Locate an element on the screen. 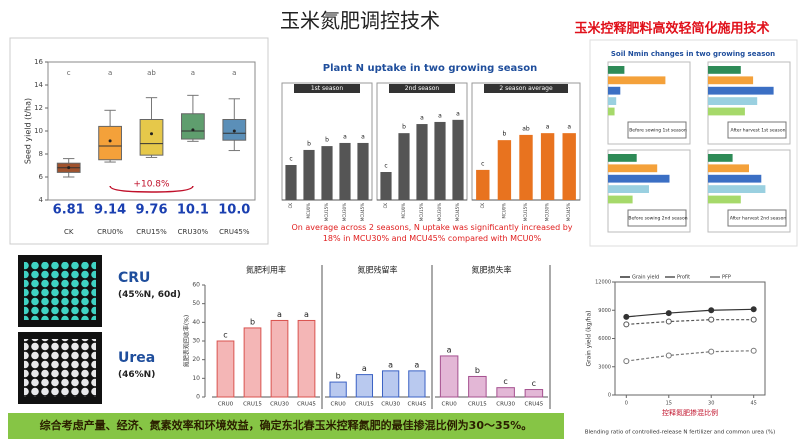  material-name: CRU is located at coordinates (134, 278).